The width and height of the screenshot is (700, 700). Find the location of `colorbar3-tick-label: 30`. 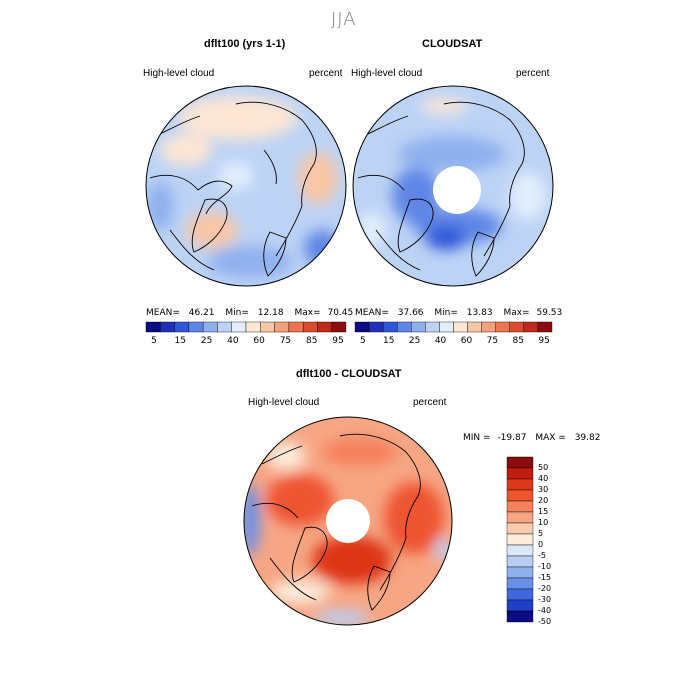

colorbar3-tick-label: 30 is located at coordinates (543, 489).